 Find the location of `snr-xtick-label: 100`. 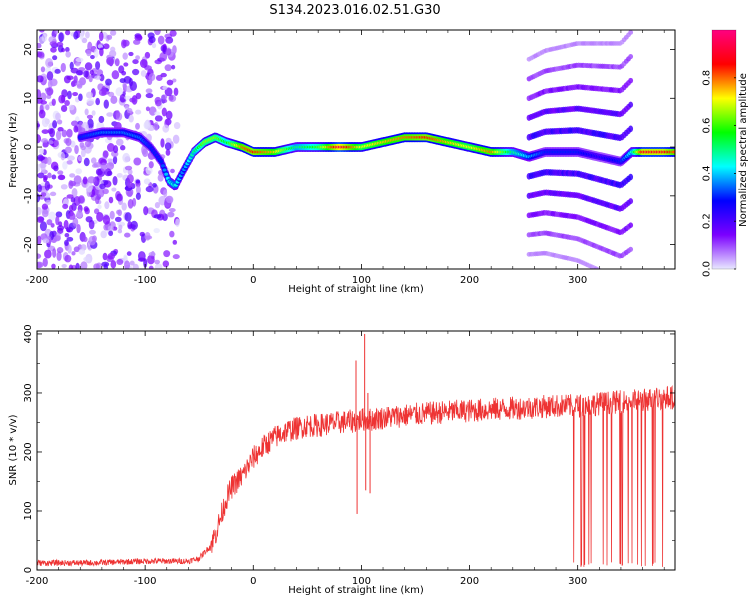

snr-xtick-label: 100 is located at coordinates (361, 581).